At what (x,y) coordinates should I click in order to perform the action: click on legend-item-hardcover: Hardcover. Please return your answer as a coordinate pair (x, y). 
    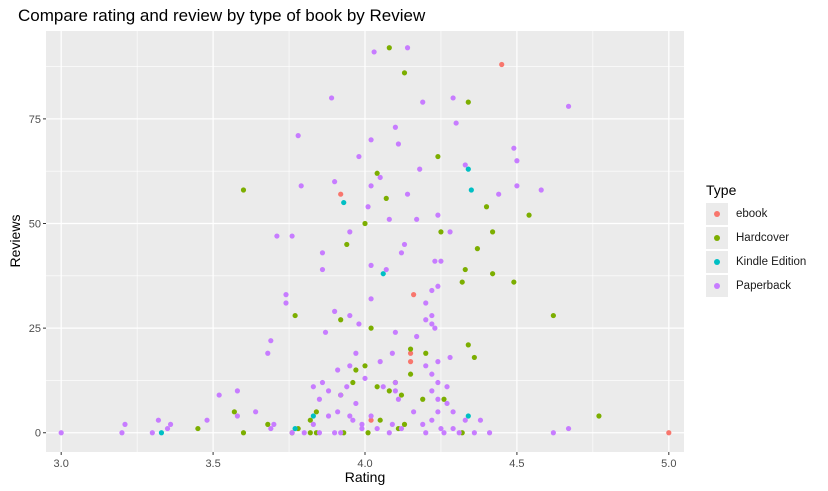
    Looking at the image, I should click on (756, 238).